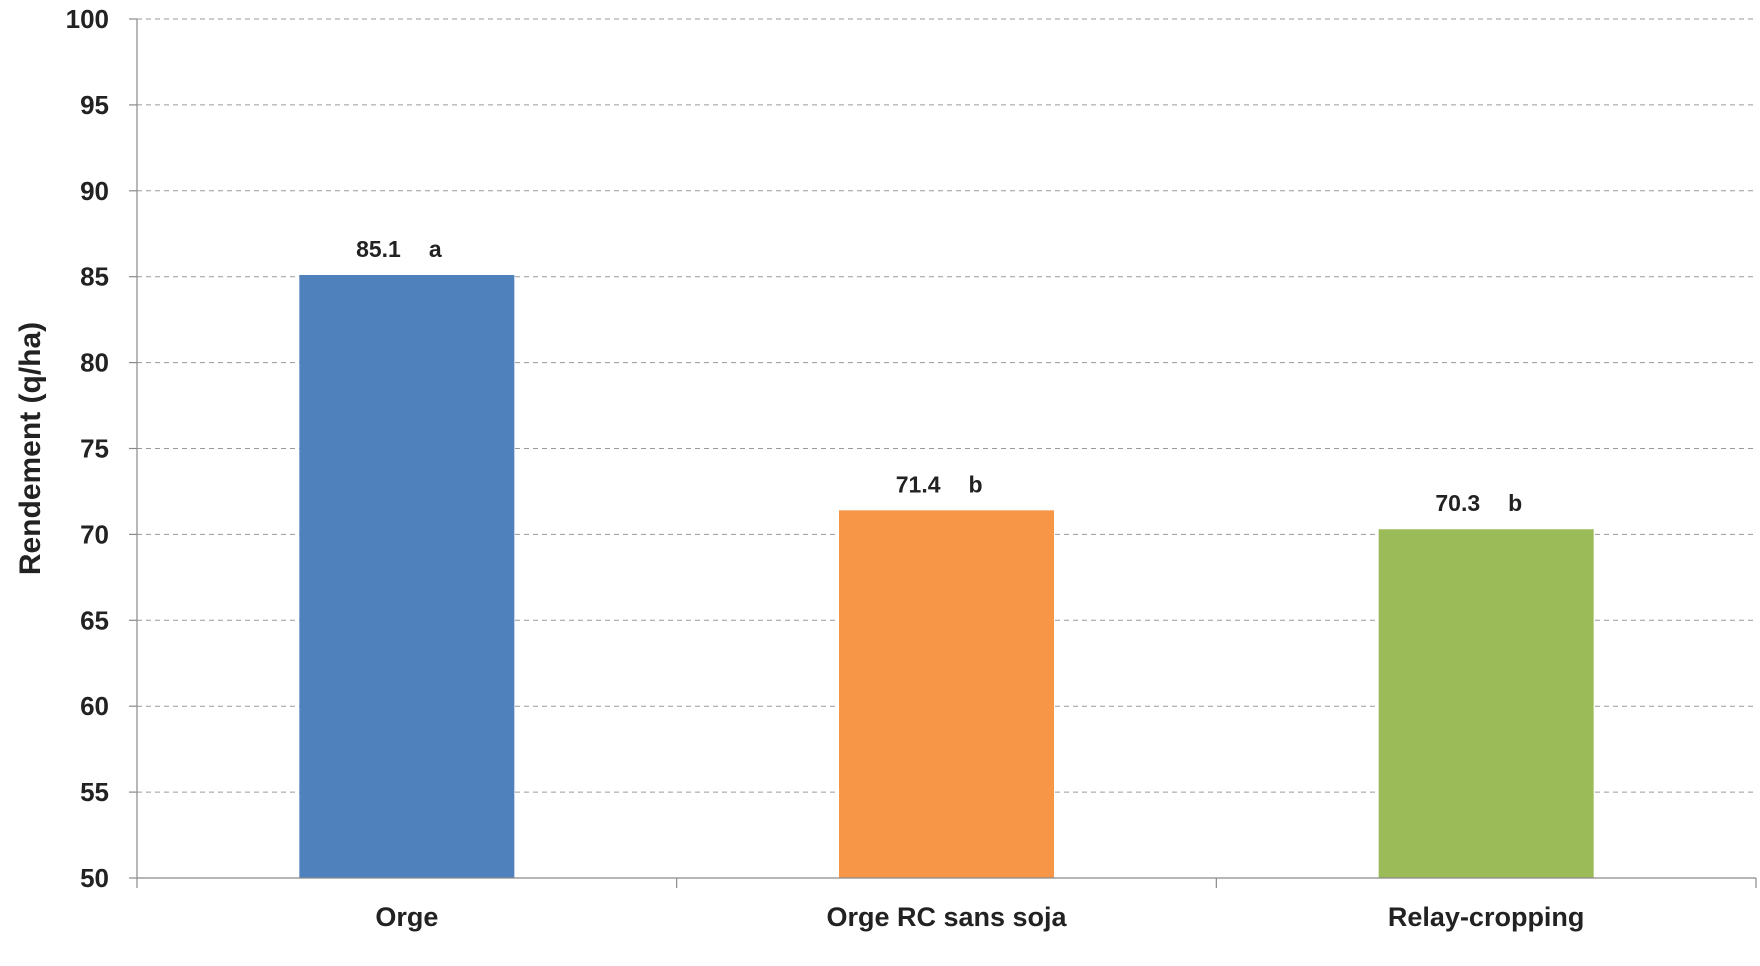 The height and width of the screenshot is (966, 1760). Describe the element at coordinates (94, 878) in the screenshot. I see `y-tick-label: 50` at that location.